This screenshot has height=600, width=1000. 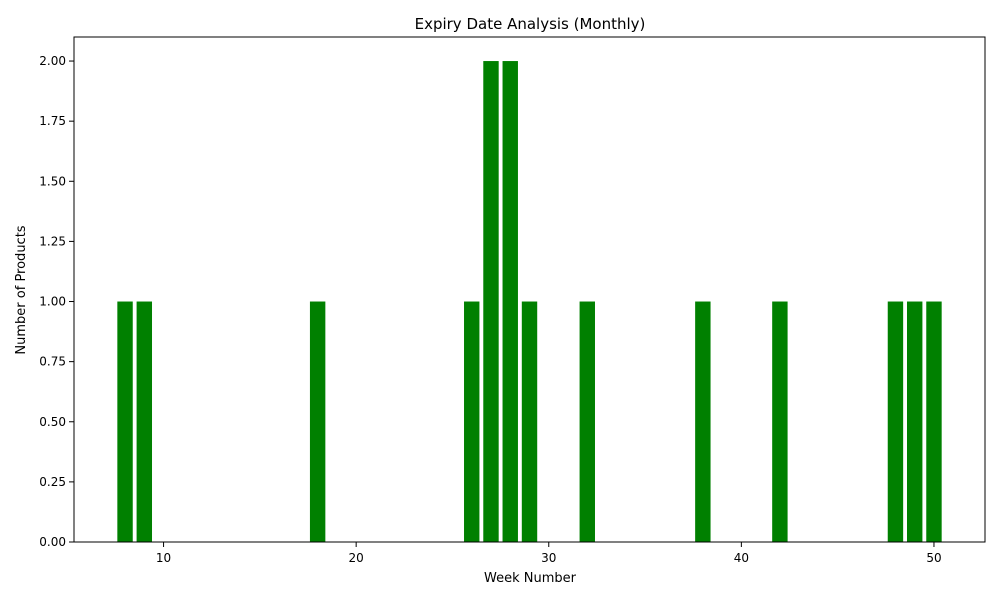 I want to click on y-axis-ticks: 0.00 0.25 0.50 0.75 1.00 1.25 1.50 1.75 2.00, so click(x=56, y=301).